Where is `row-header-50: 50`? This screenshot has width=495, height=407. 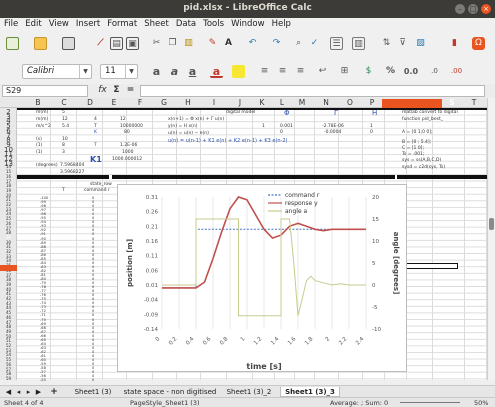
row-header-50: 50 is located at coordinates (8, 336).